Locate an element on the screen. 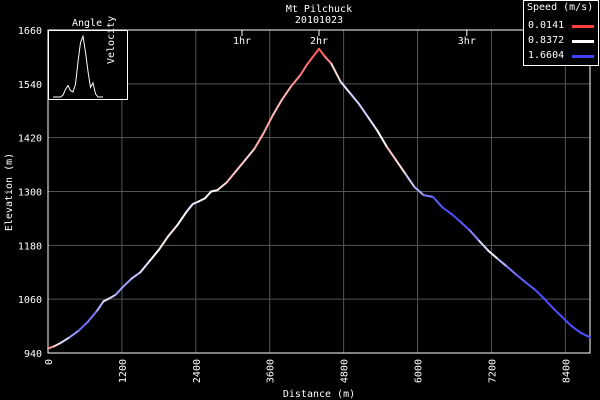  time-tick-label: 1hr is located at coordinates (242, 41).